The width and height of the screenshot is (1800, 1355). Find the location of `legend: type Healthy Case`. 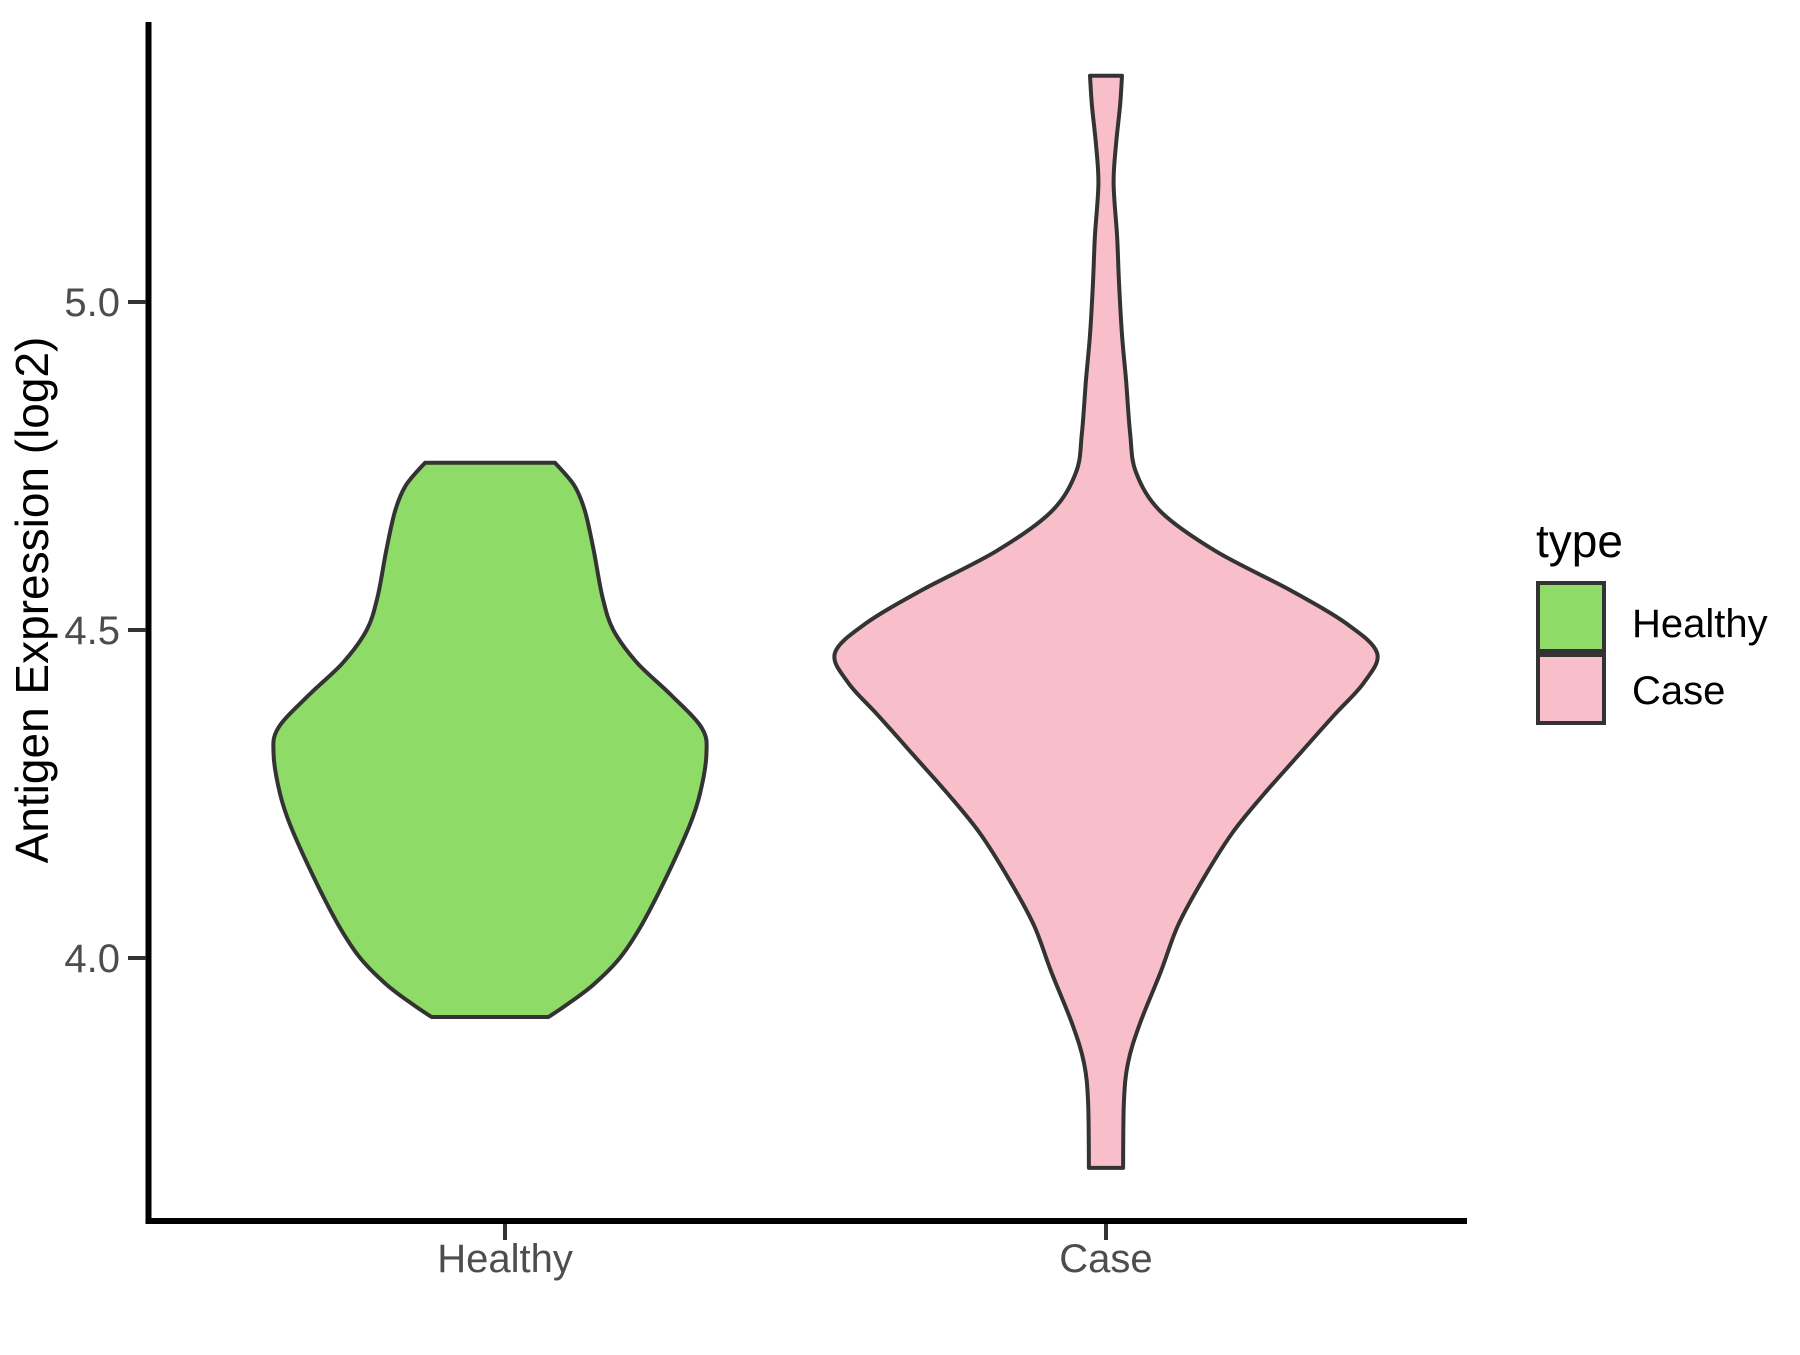

legend: type Healthy Case is located at coordinates (1652, 620).